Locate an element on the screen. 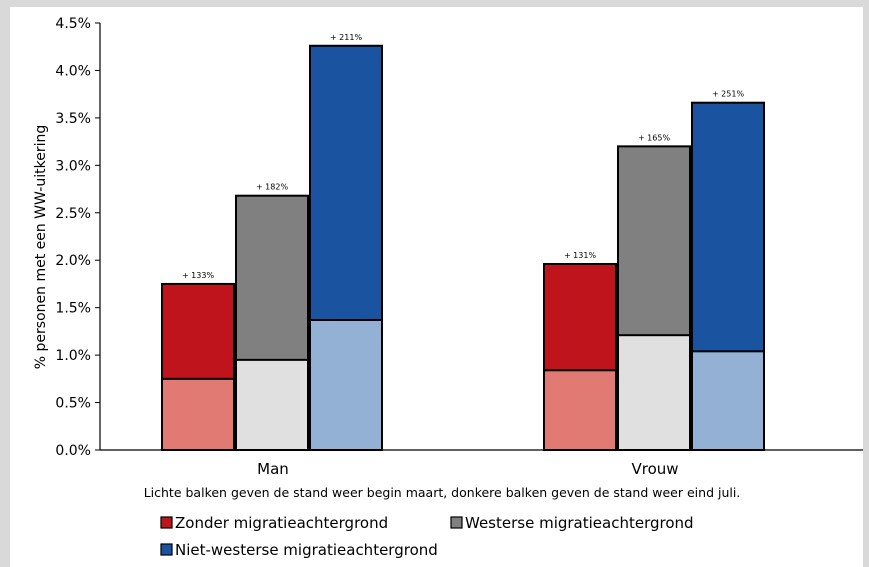  y-tick-label: 0.0% is located at coordinates (73, 451).